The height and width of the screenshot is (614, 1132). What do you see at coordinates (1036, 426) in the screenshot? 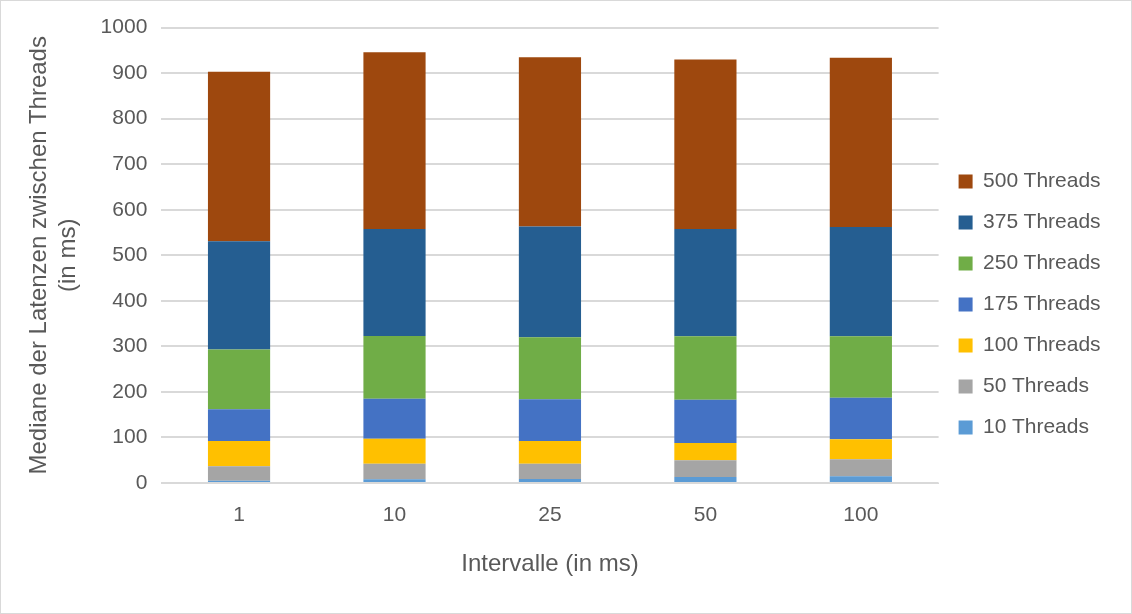
I see `legend-label: 10 Threads` at bounding box center [1036, 426].